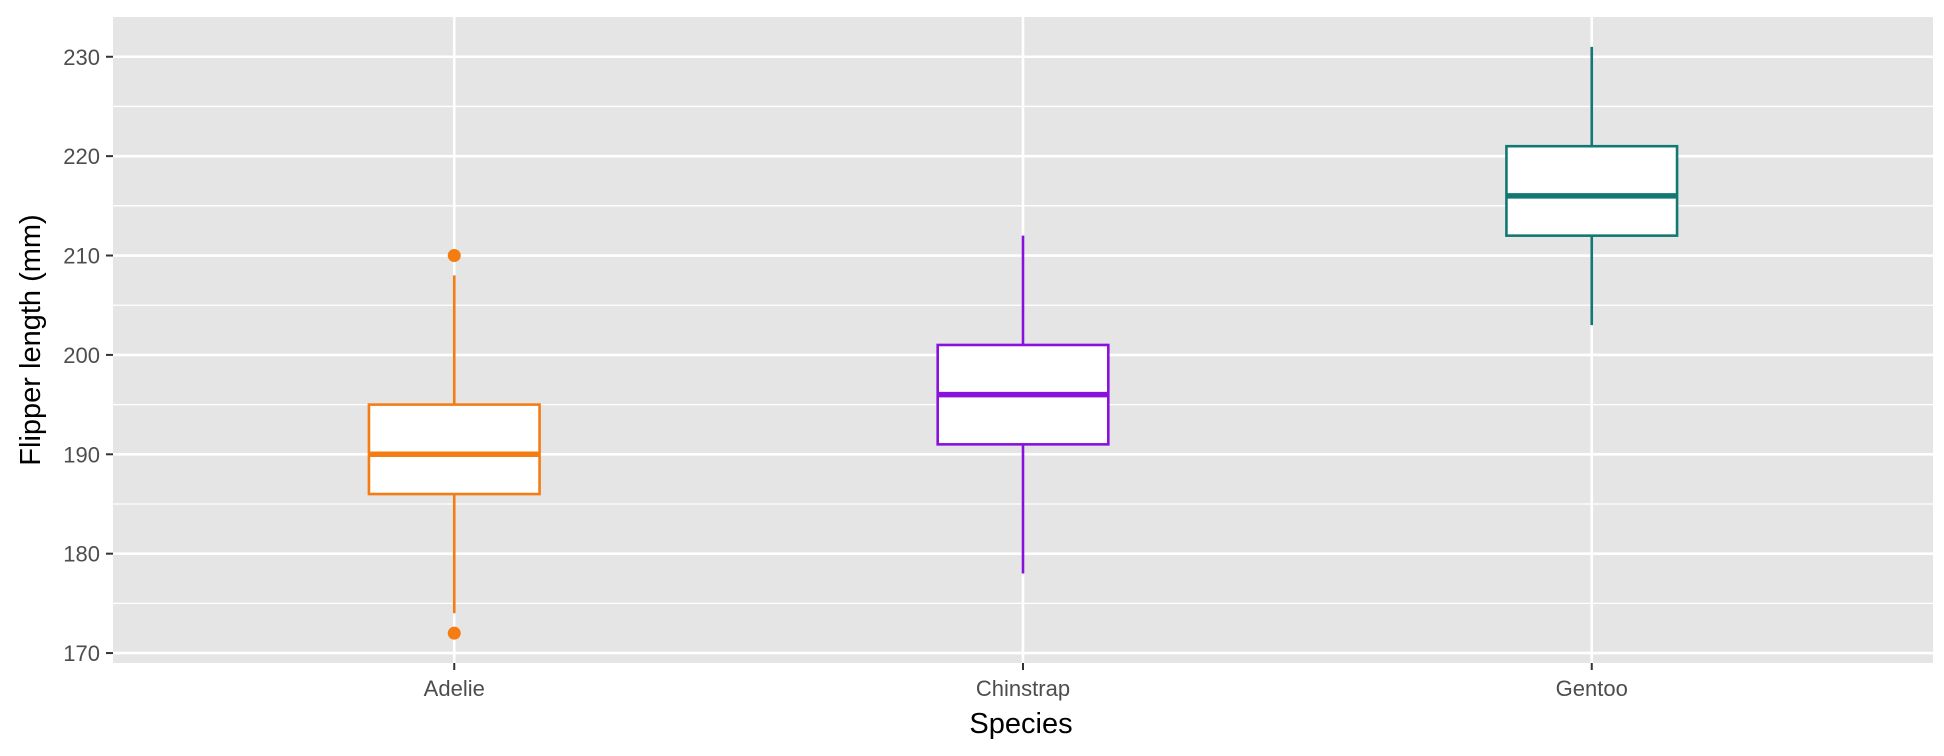 Image resolution: width=1944 pixels, height=756 pixels. Describe the element at coordinates (1023, 688) in the screenshot. I see `x-tick-label: Chinstrap` at that location.